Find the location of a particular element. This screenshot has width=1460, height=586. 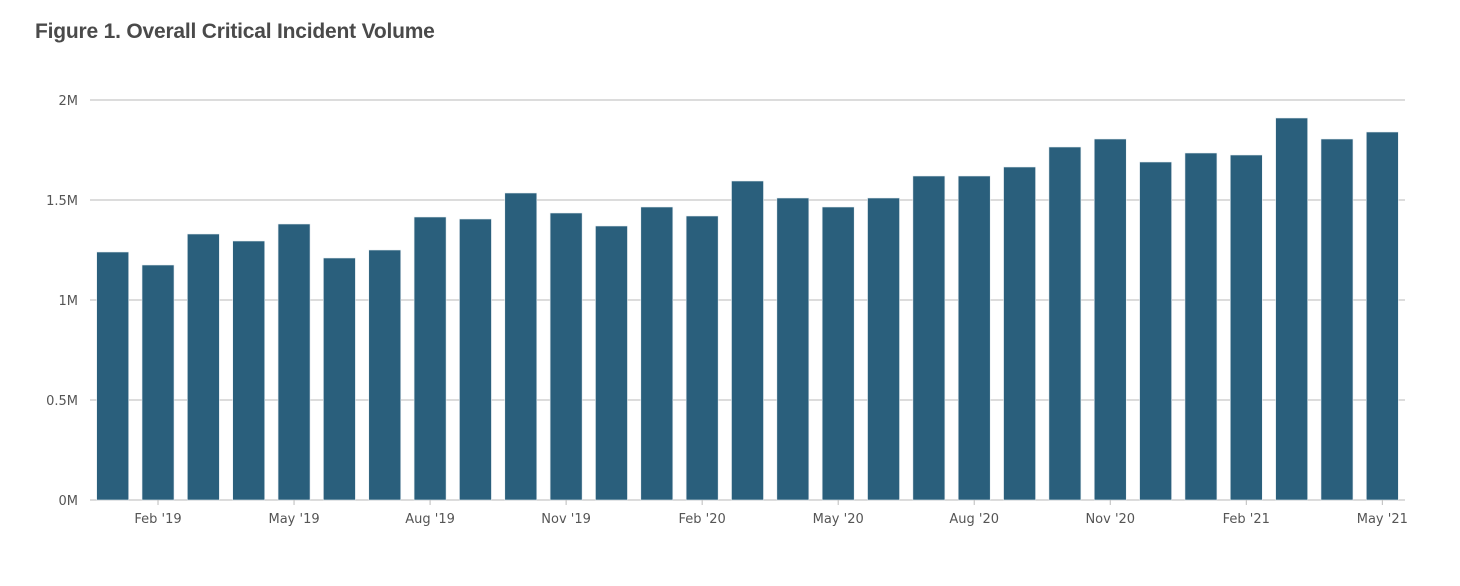

x-tick-label: Aug '19 is located at coordinates (430, 519).